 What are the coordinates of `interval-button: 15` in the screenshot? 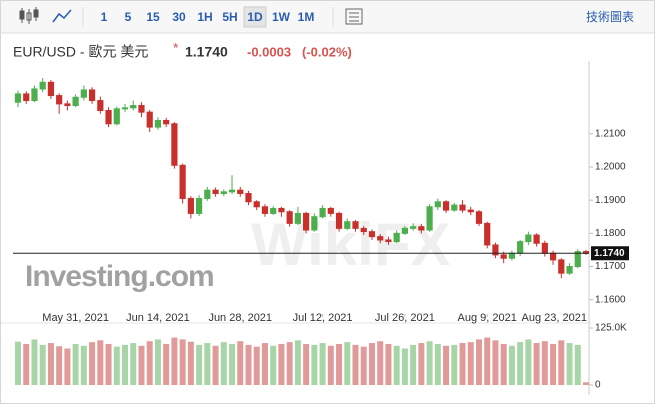 It's located at (153, 17).